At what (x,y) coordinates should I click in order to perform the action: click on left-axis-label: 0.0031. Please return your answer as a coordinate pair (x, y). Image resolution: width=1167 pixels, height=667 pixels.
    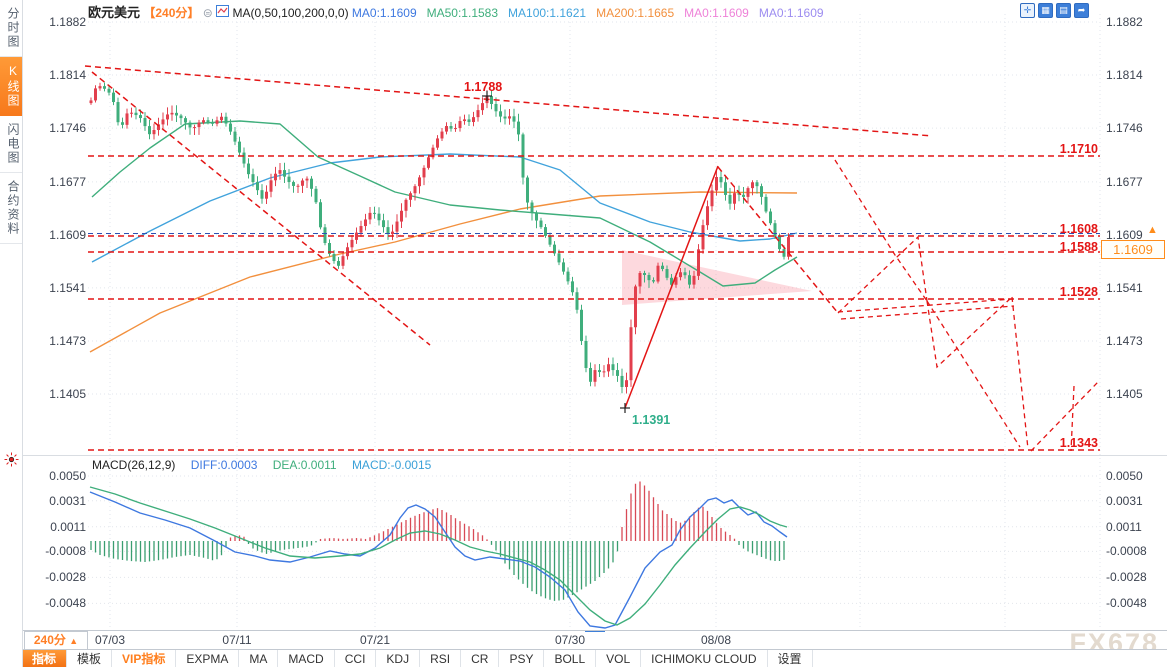
    Looking at the image, I should click on (67, 501).